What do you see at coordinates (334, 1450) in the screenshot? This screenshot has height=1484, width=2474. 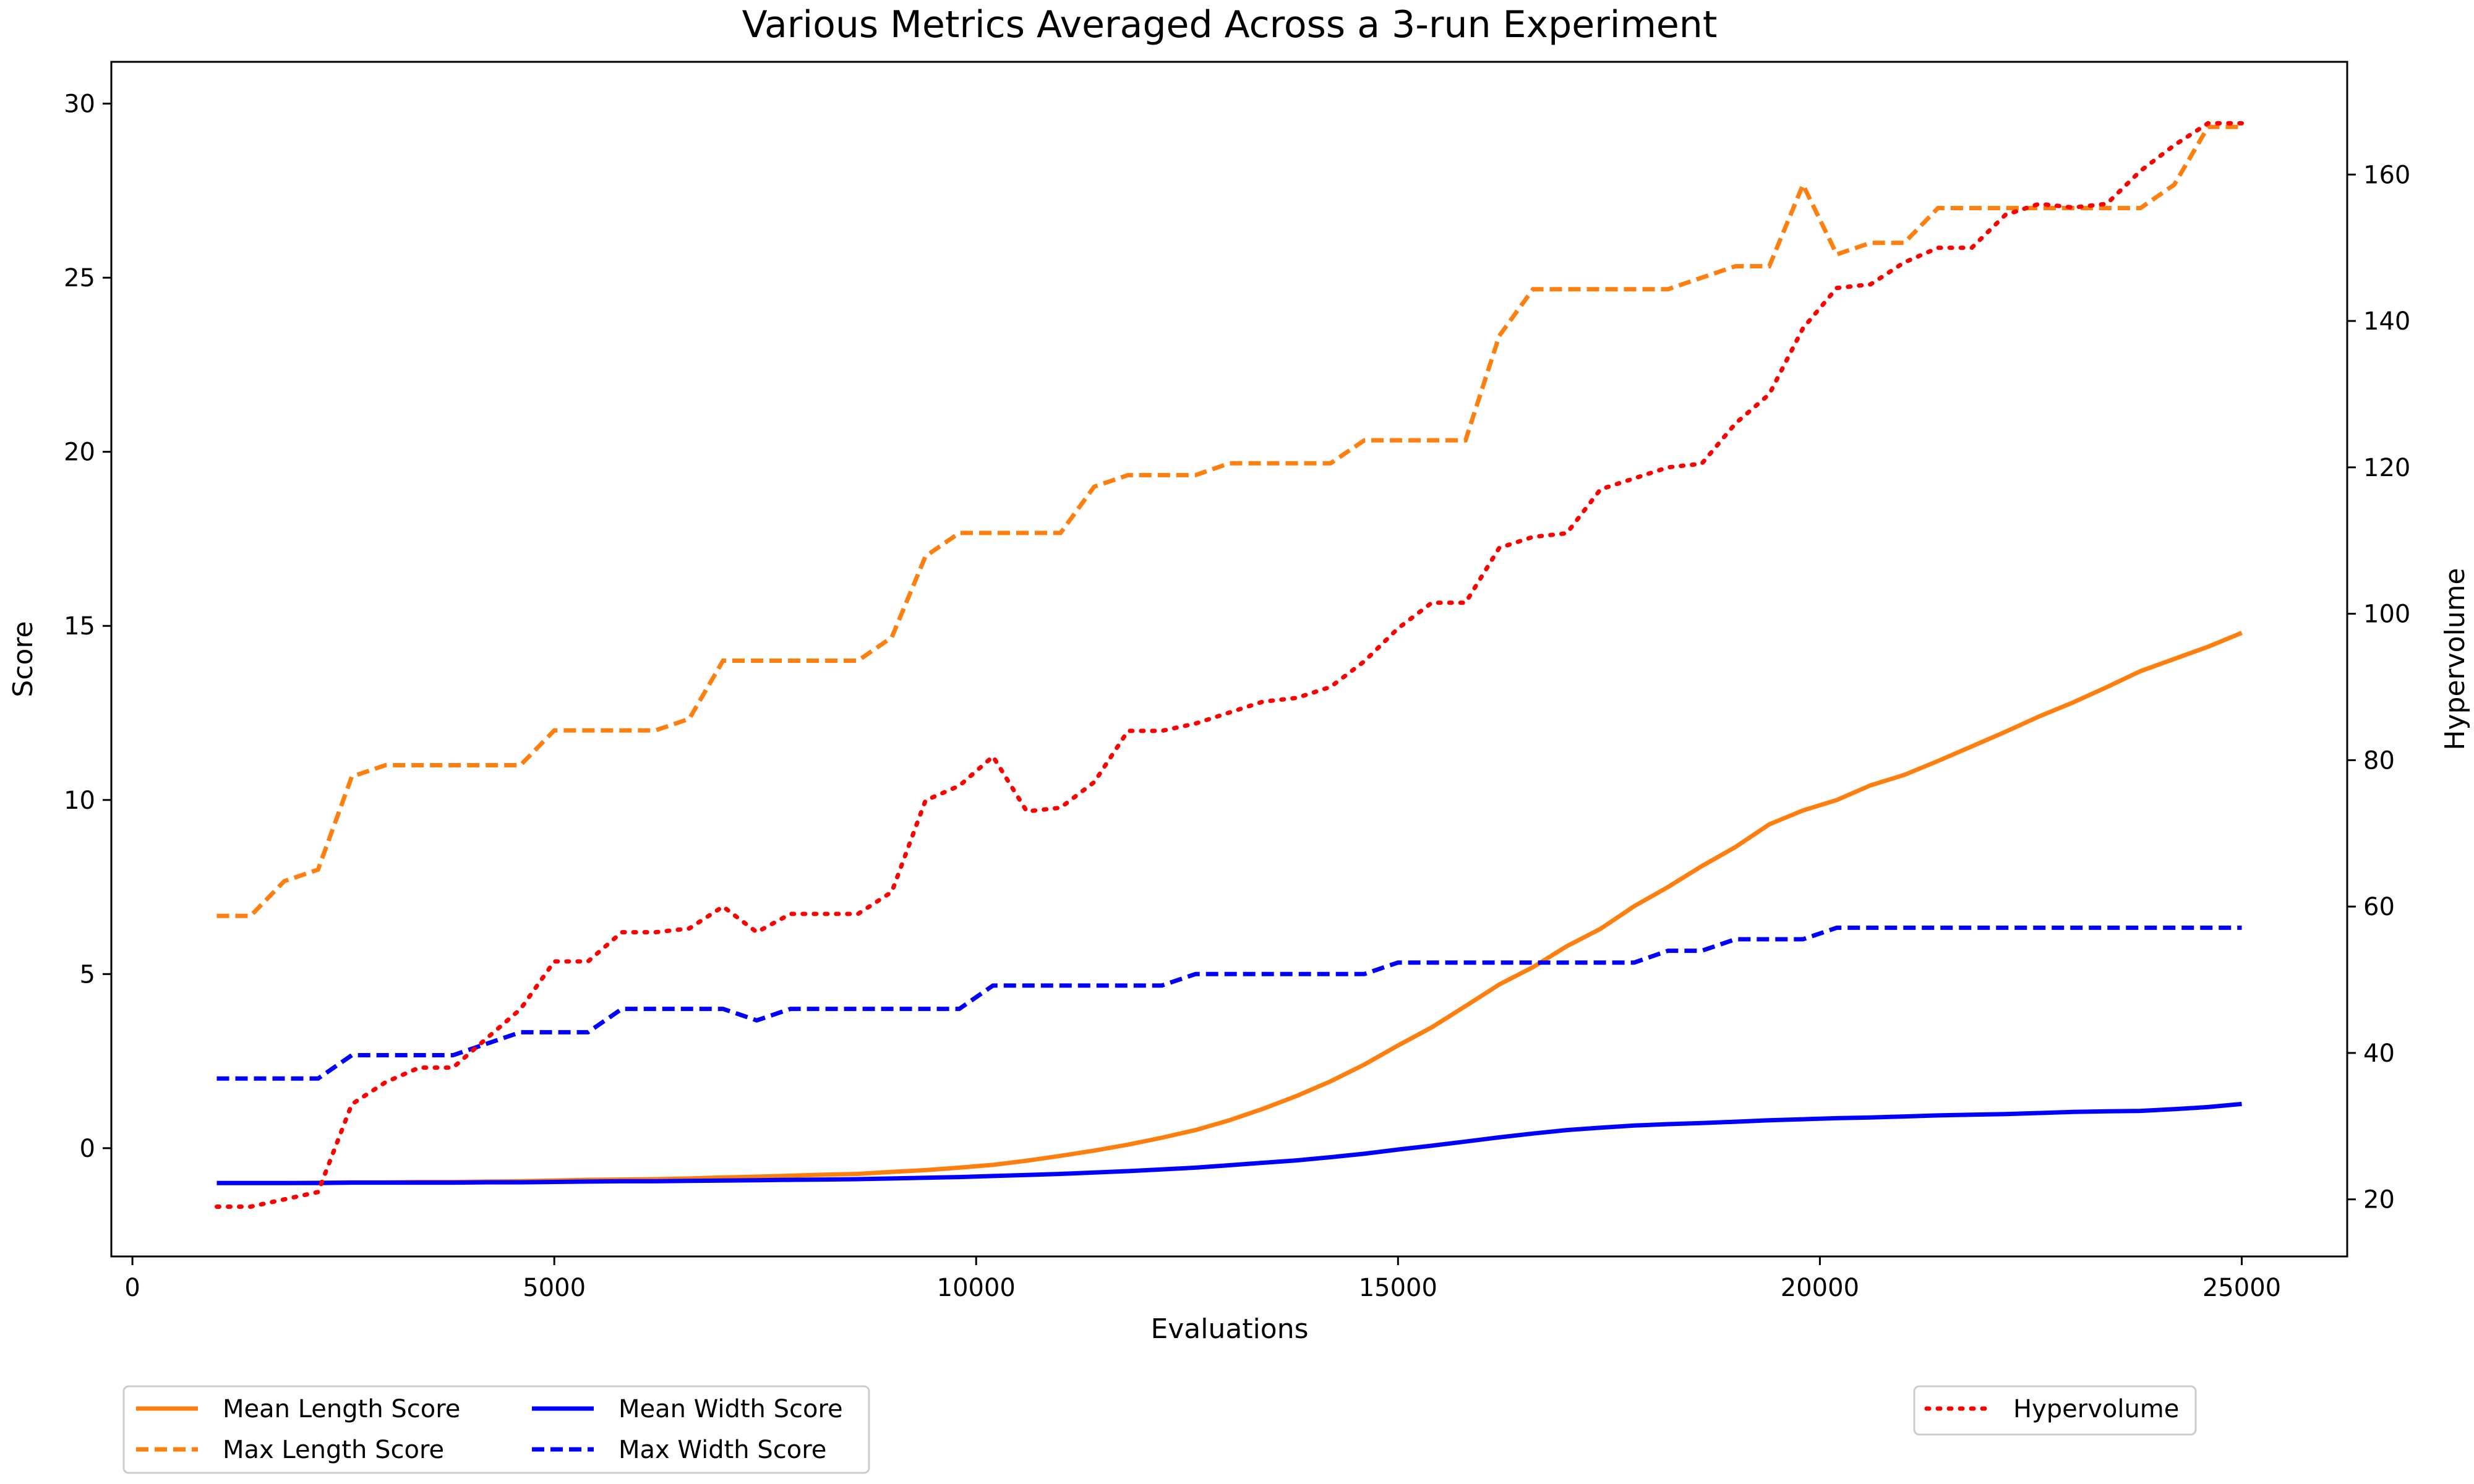 I see `legend-label: Max Length Score` at bounding box center [334, 1450].